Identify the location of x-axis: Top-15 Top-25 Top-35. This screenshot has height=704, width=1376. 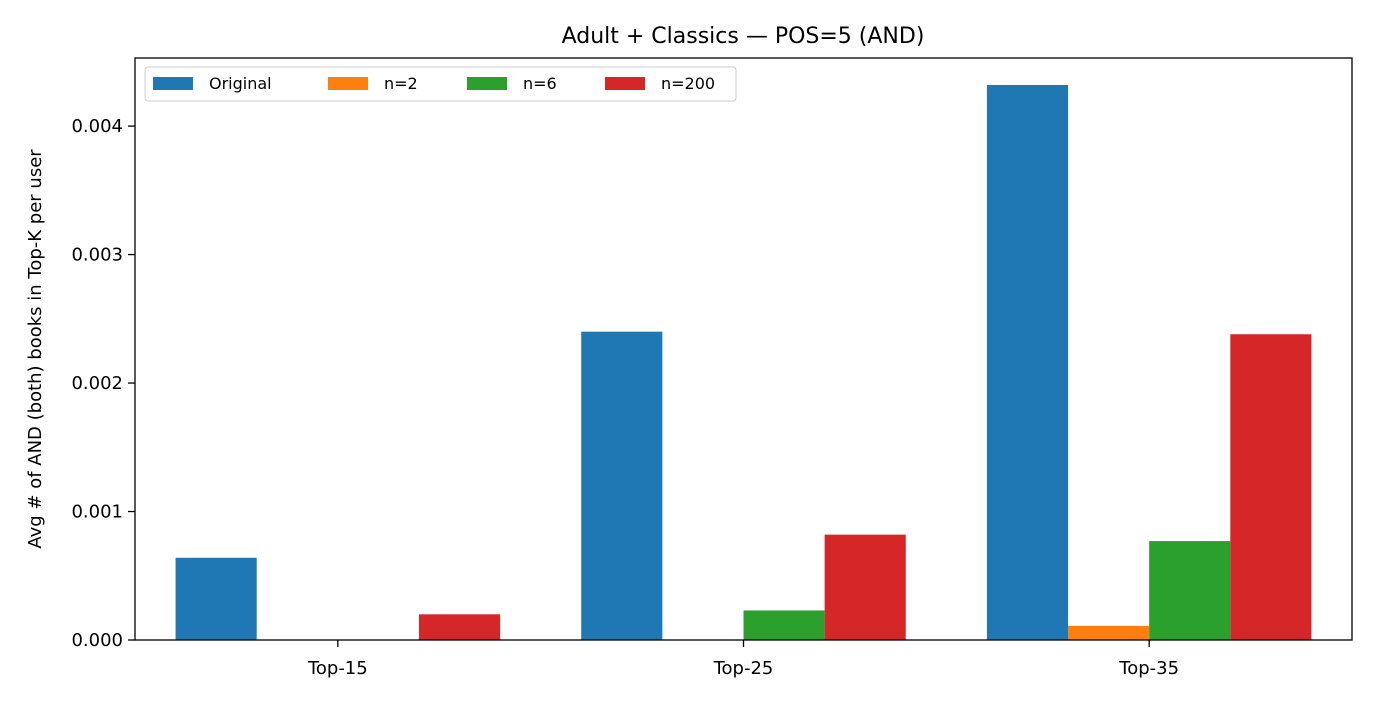
(743, 659).